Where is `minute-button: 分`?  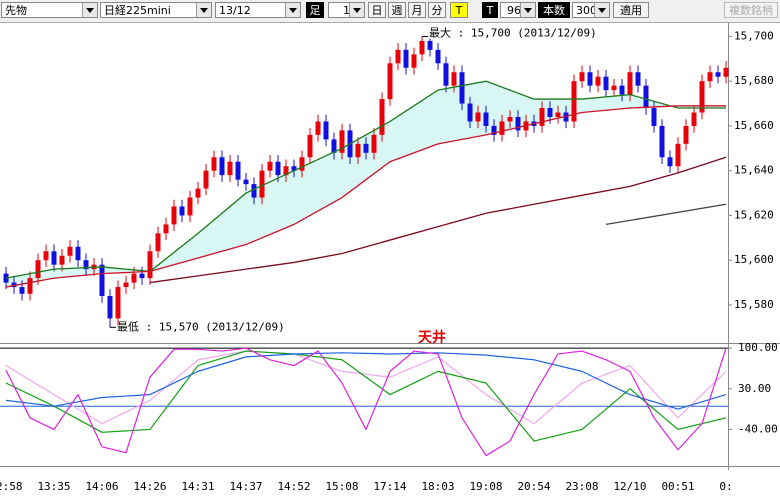
minute-button: 分 is located at coordinates (437, 10).